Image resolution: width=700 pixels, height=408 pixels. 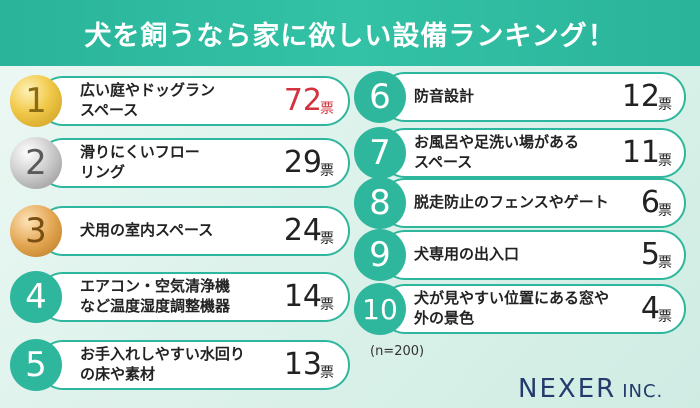 I want to click on item-label-line-1: 滑りにくいフロー, so click(x=140, y=152).